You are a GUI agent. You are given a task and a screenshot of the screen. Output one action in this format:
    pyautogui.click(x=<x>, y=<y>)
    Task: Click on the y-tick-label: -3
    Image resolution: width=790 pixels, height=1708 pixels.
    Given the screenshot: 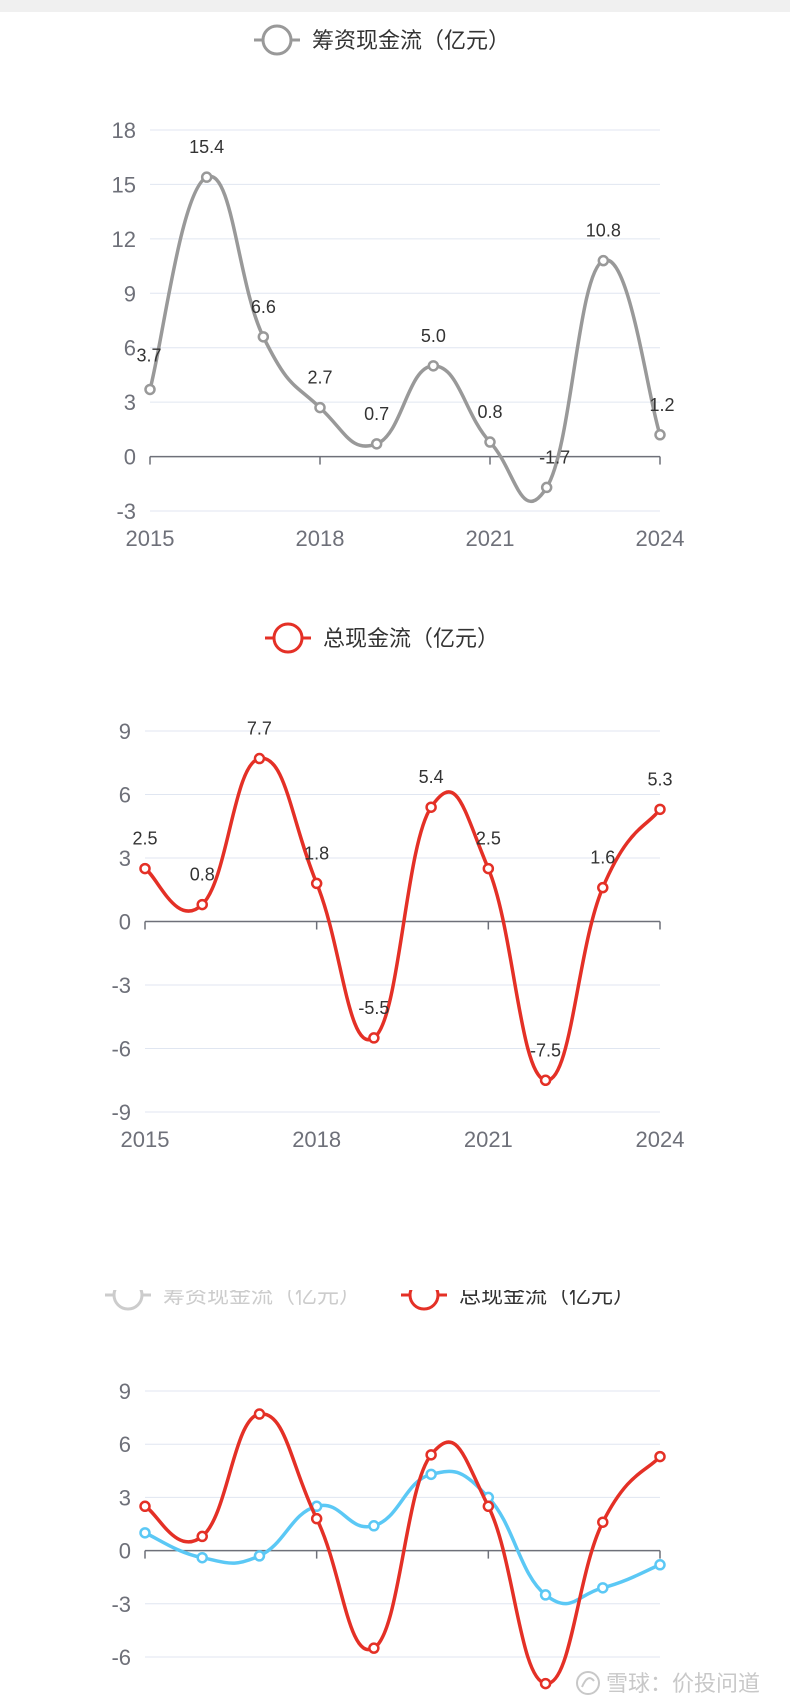 What is the action you would take?
    pyautogui.click(x=121, y=1604)
    